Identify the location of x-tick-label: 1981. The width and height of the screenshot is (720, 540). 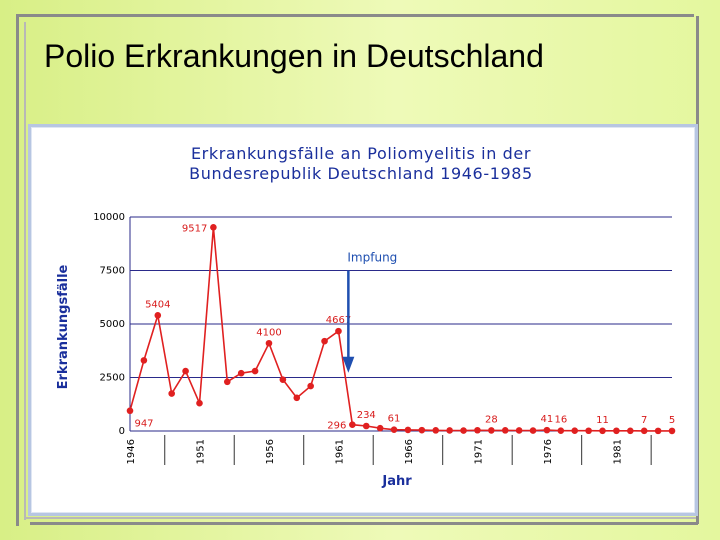
(617, 451).